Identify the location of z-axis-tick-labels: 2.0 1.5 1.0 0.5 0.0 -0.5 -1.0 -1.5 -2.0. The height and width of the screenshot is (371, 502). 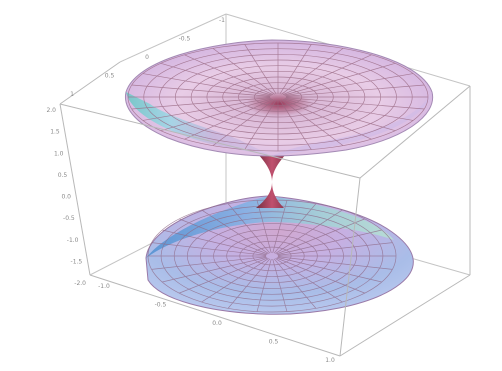
(66, 197).